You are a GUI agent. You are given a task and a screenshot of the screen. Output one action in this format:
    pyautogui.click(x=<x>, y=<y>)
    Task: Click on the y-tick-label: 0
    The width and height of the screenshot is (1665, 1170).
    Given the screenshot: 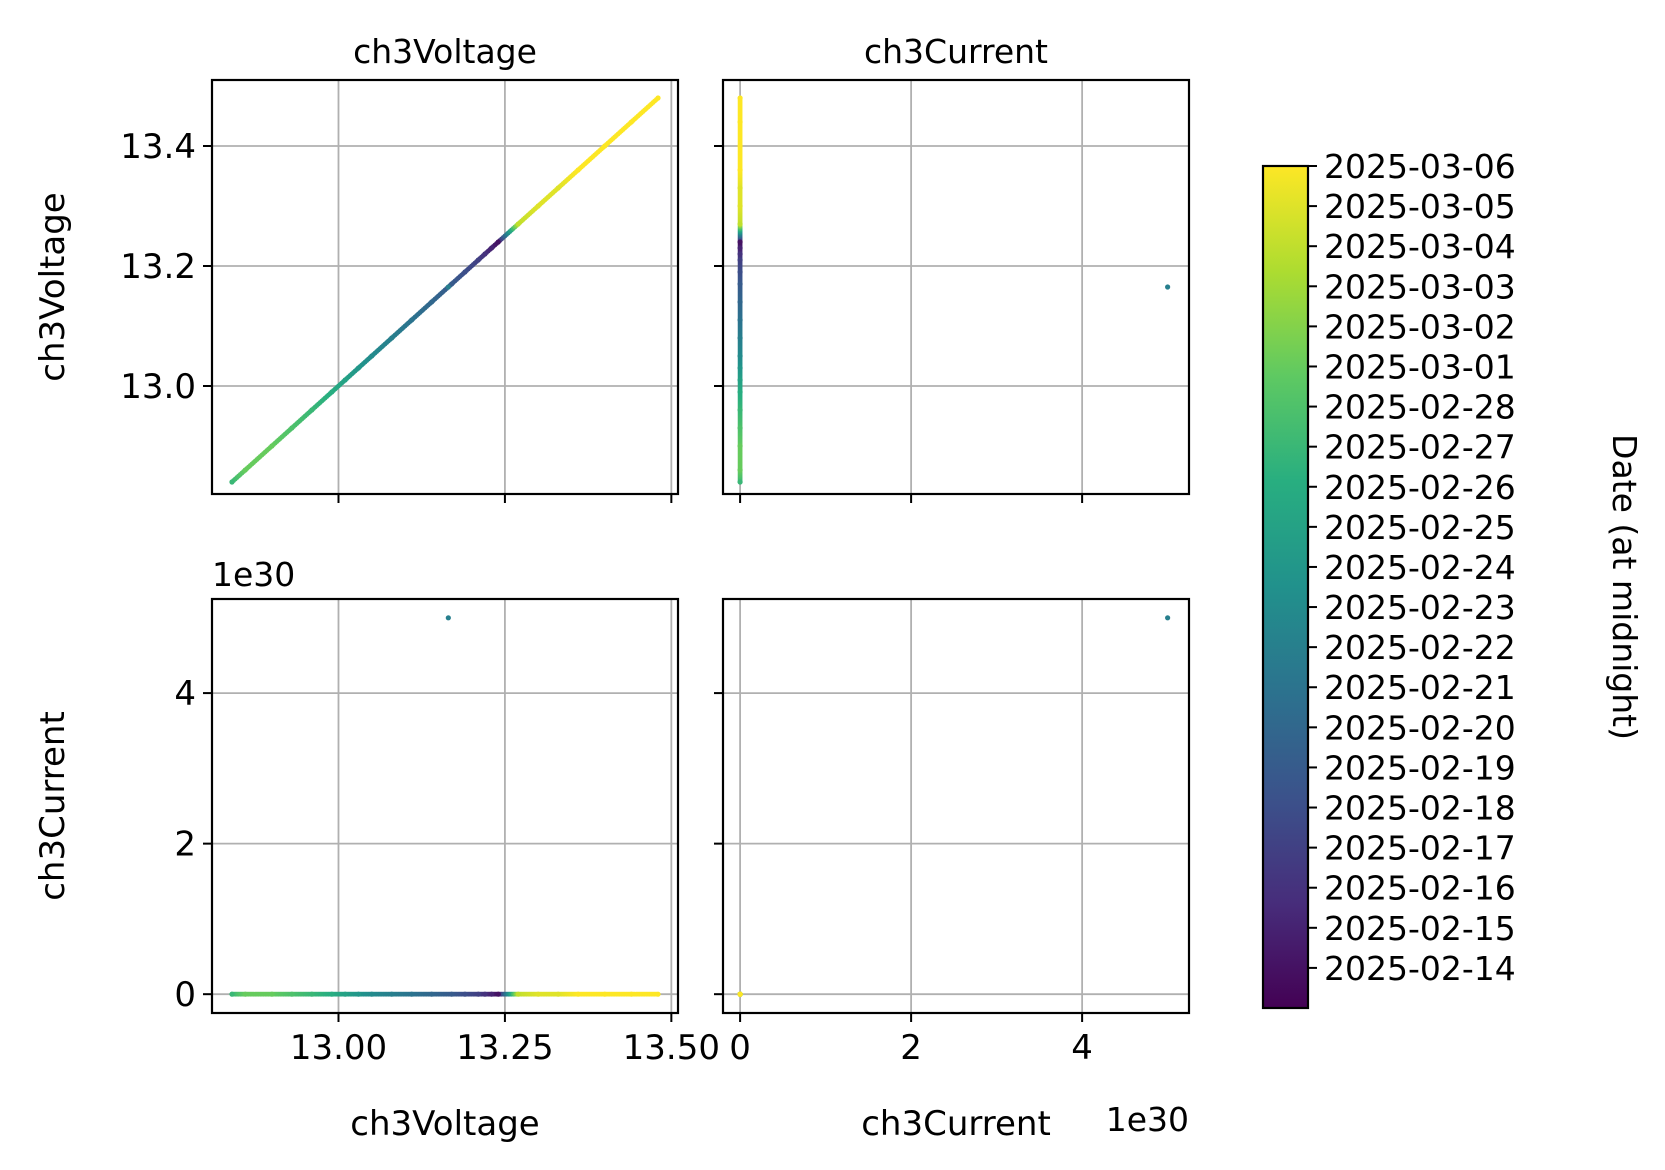 What is the action you would take?
    pyautogui.click(x=185, y=995)
    